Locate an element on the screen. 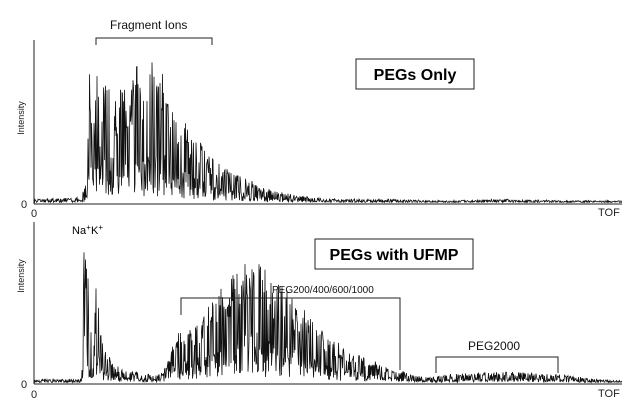  bottom-x-axis-label: TOF is located at coordinates (609, 394).